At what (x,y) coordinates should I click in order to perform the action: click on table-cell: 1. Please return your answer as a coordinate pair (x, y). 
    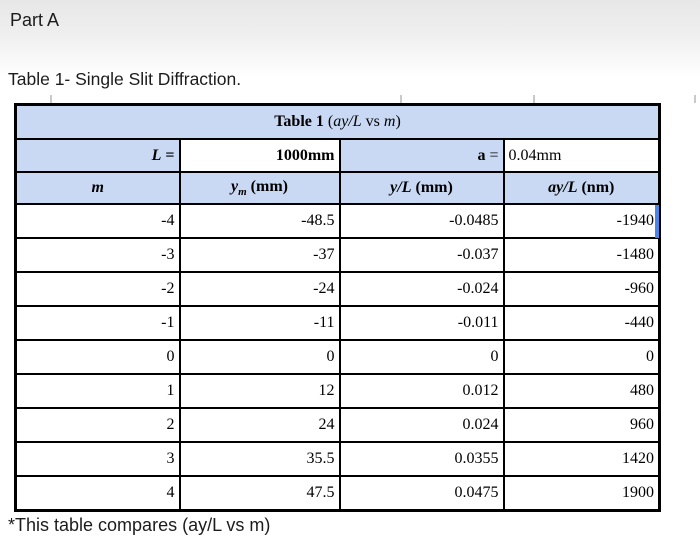
    Looking at the image, I should click on (97, 391).